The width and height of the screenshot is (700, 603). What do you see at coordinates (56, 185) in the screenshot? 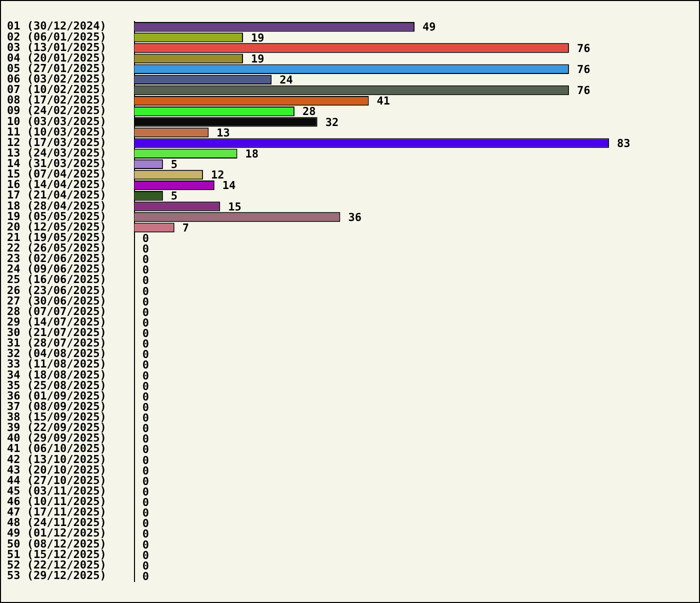
I see `y-tick-label: 16 (14/04/2025)` at bounding box center [56, 185].